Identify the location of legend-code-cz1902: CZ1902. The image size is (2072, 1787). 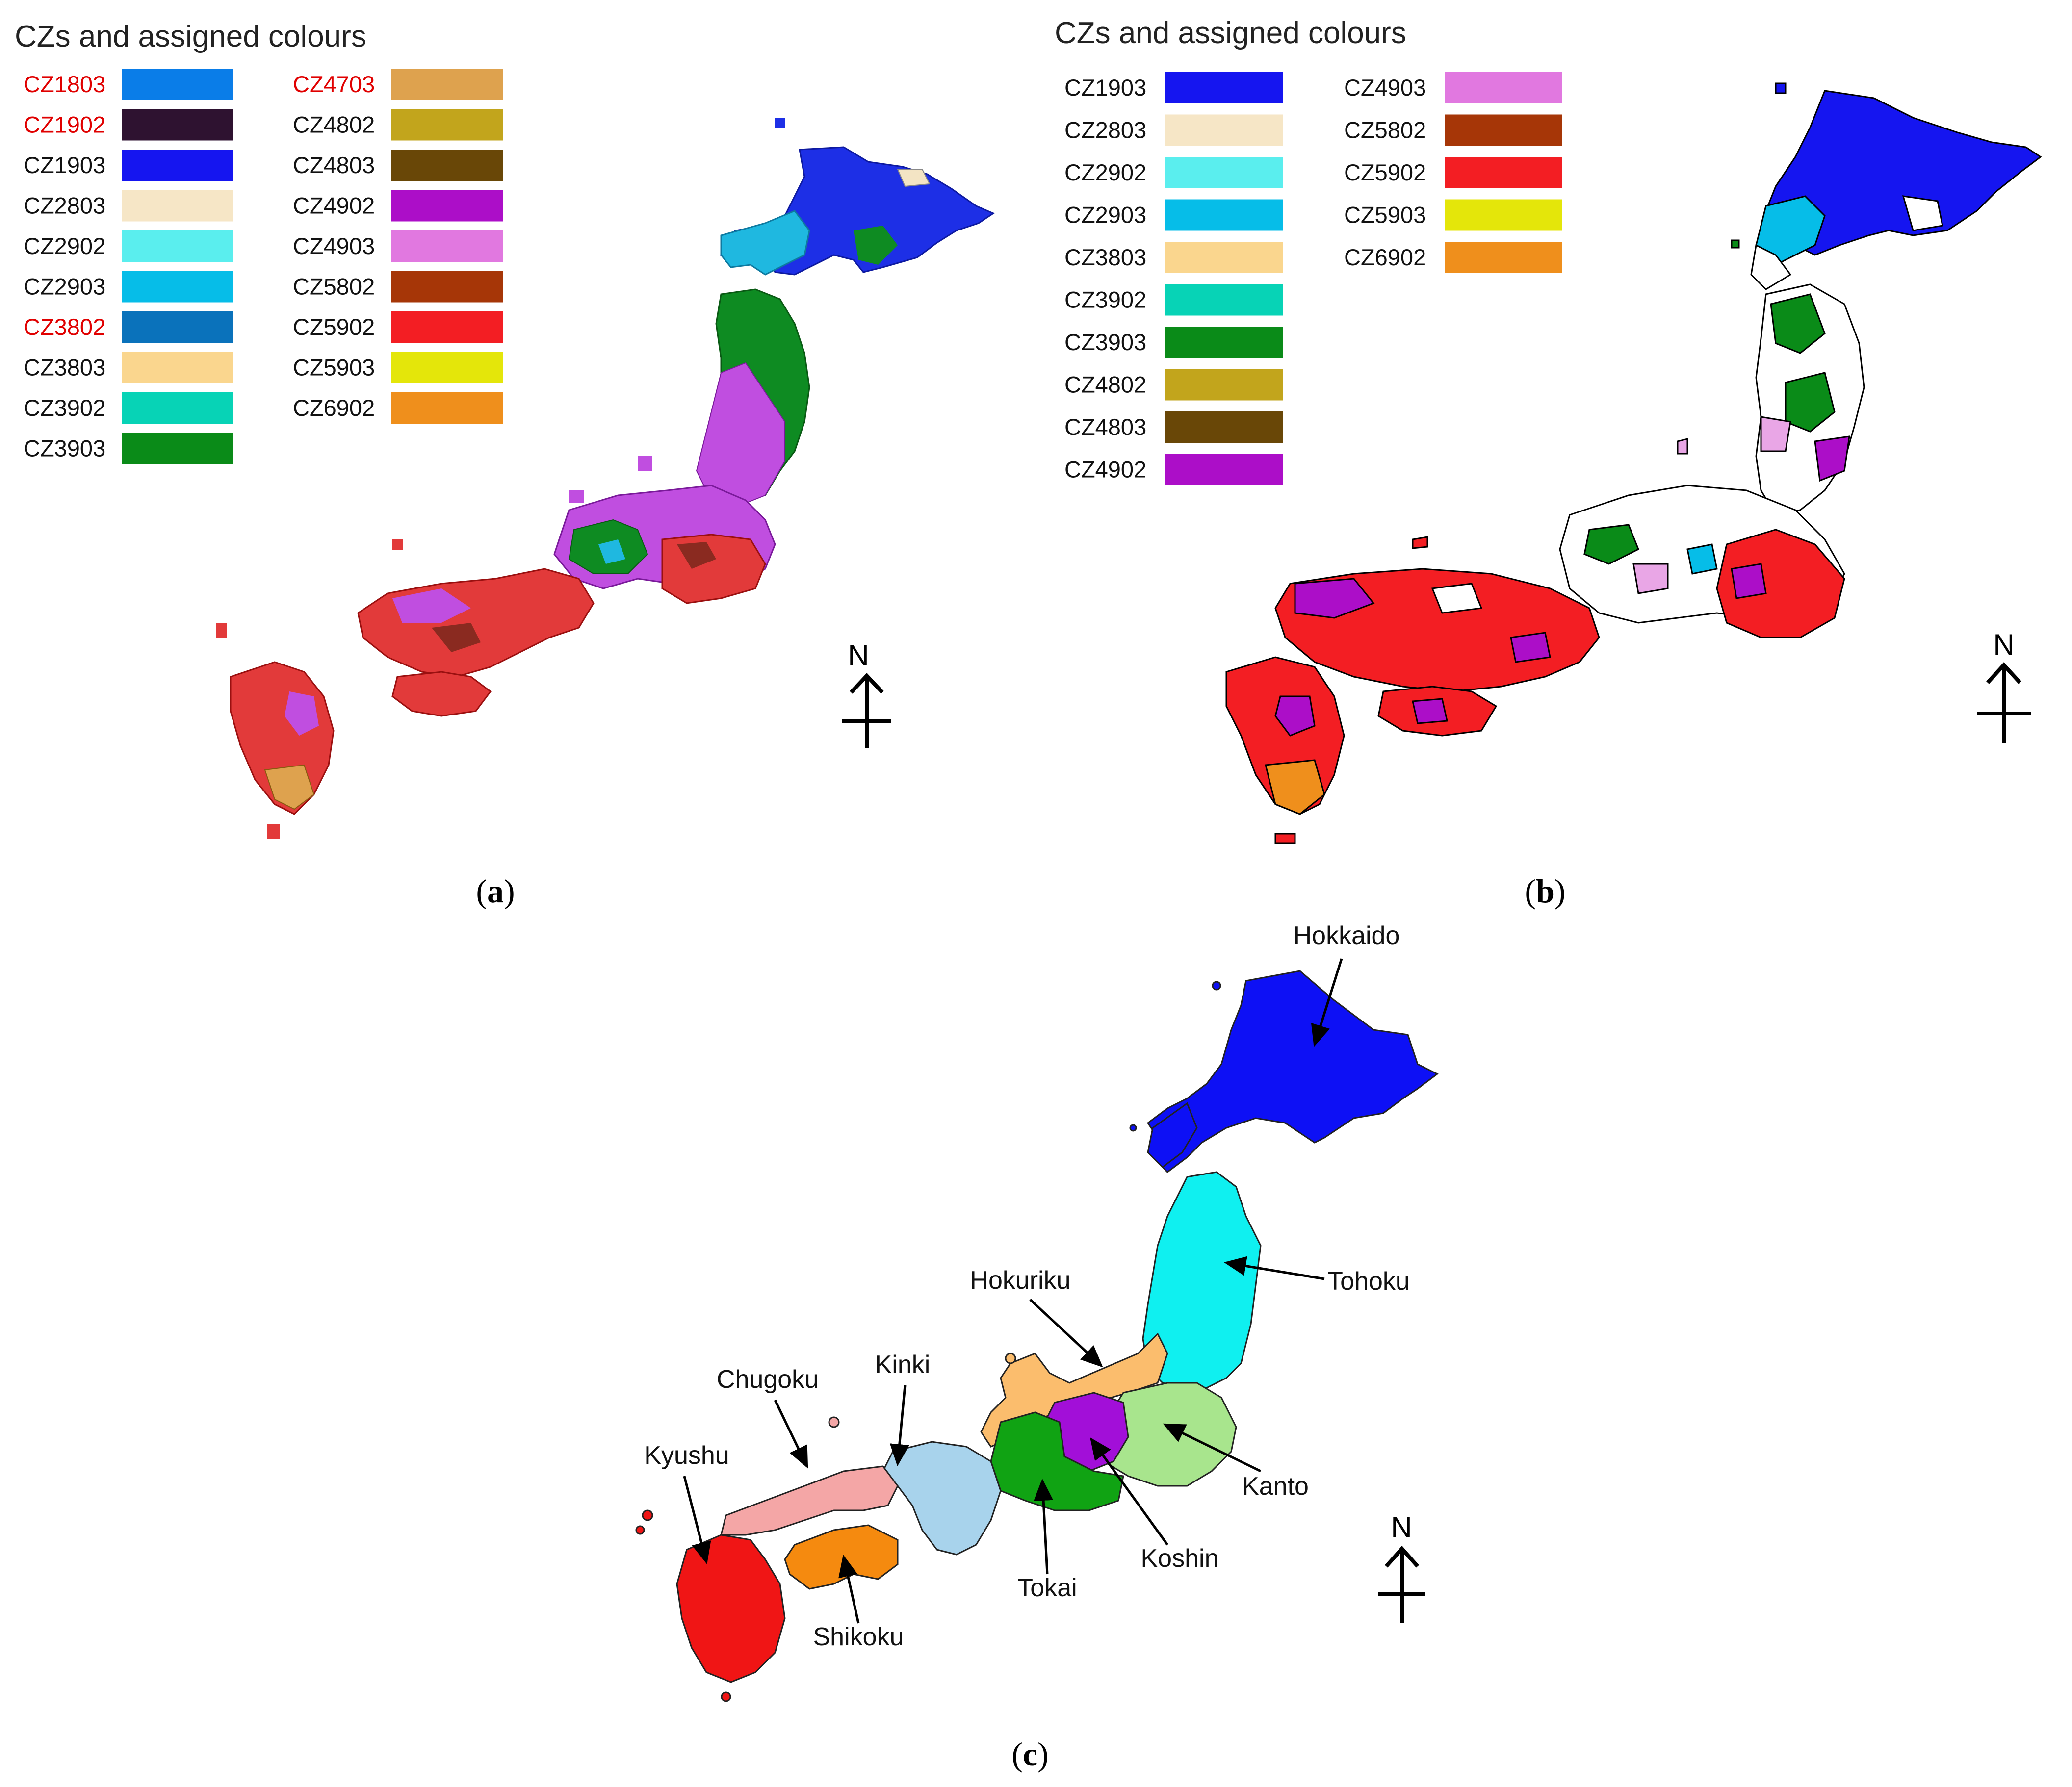
(64, 125).